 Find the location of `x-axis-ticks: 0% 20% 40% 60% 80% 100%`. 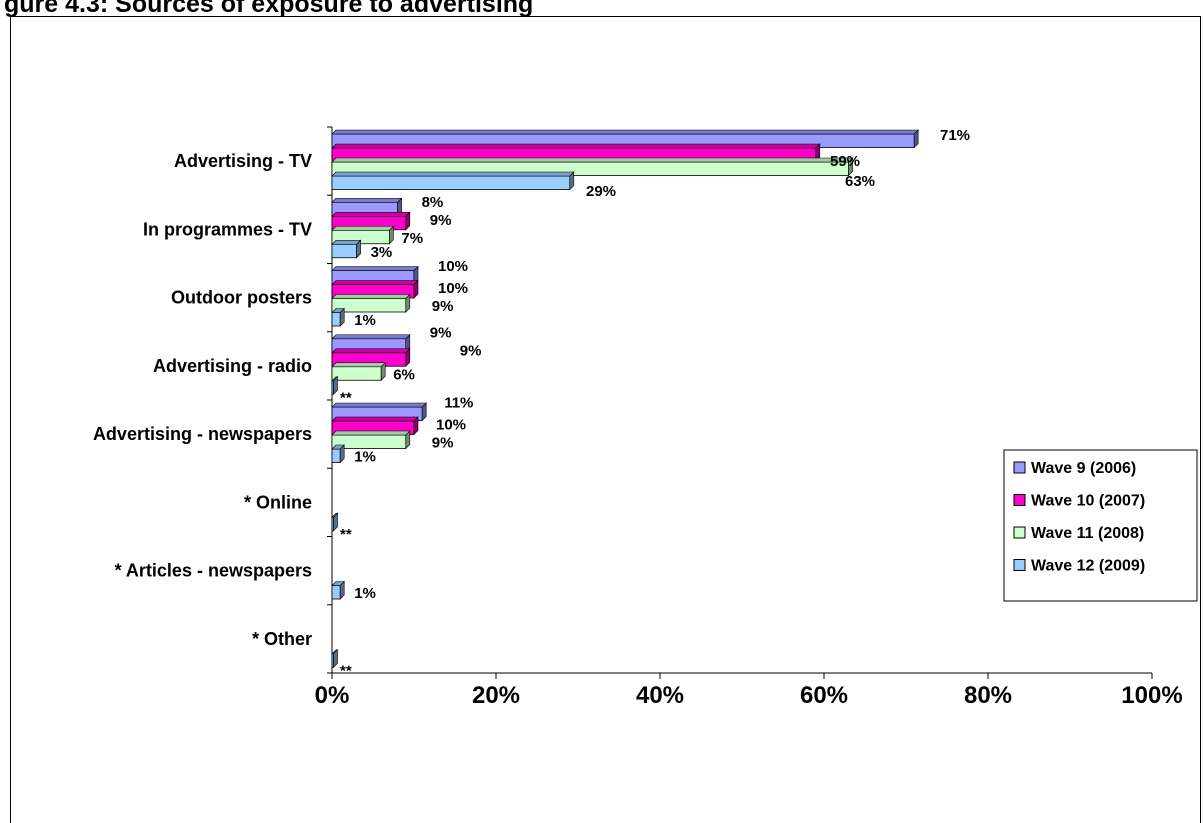

x-axis-ticks: 0% 20% 40% 60% 80% 100% is located at coordinates (749, 691).